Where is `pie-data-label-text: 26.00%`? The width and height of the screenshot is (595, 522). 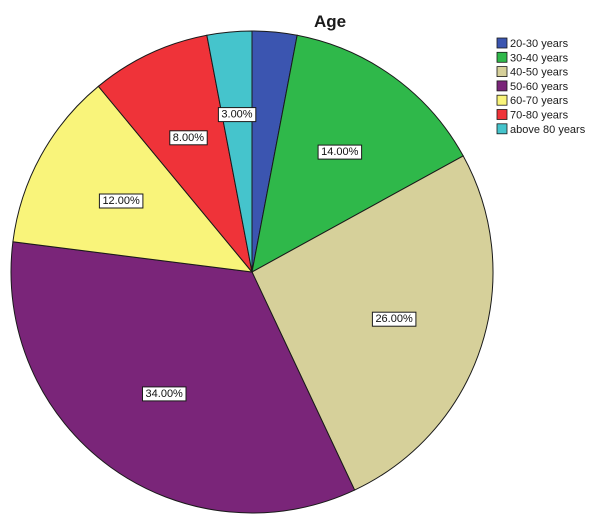
pie-data-label-text: 26.00% is located at coordinates (394, 319).